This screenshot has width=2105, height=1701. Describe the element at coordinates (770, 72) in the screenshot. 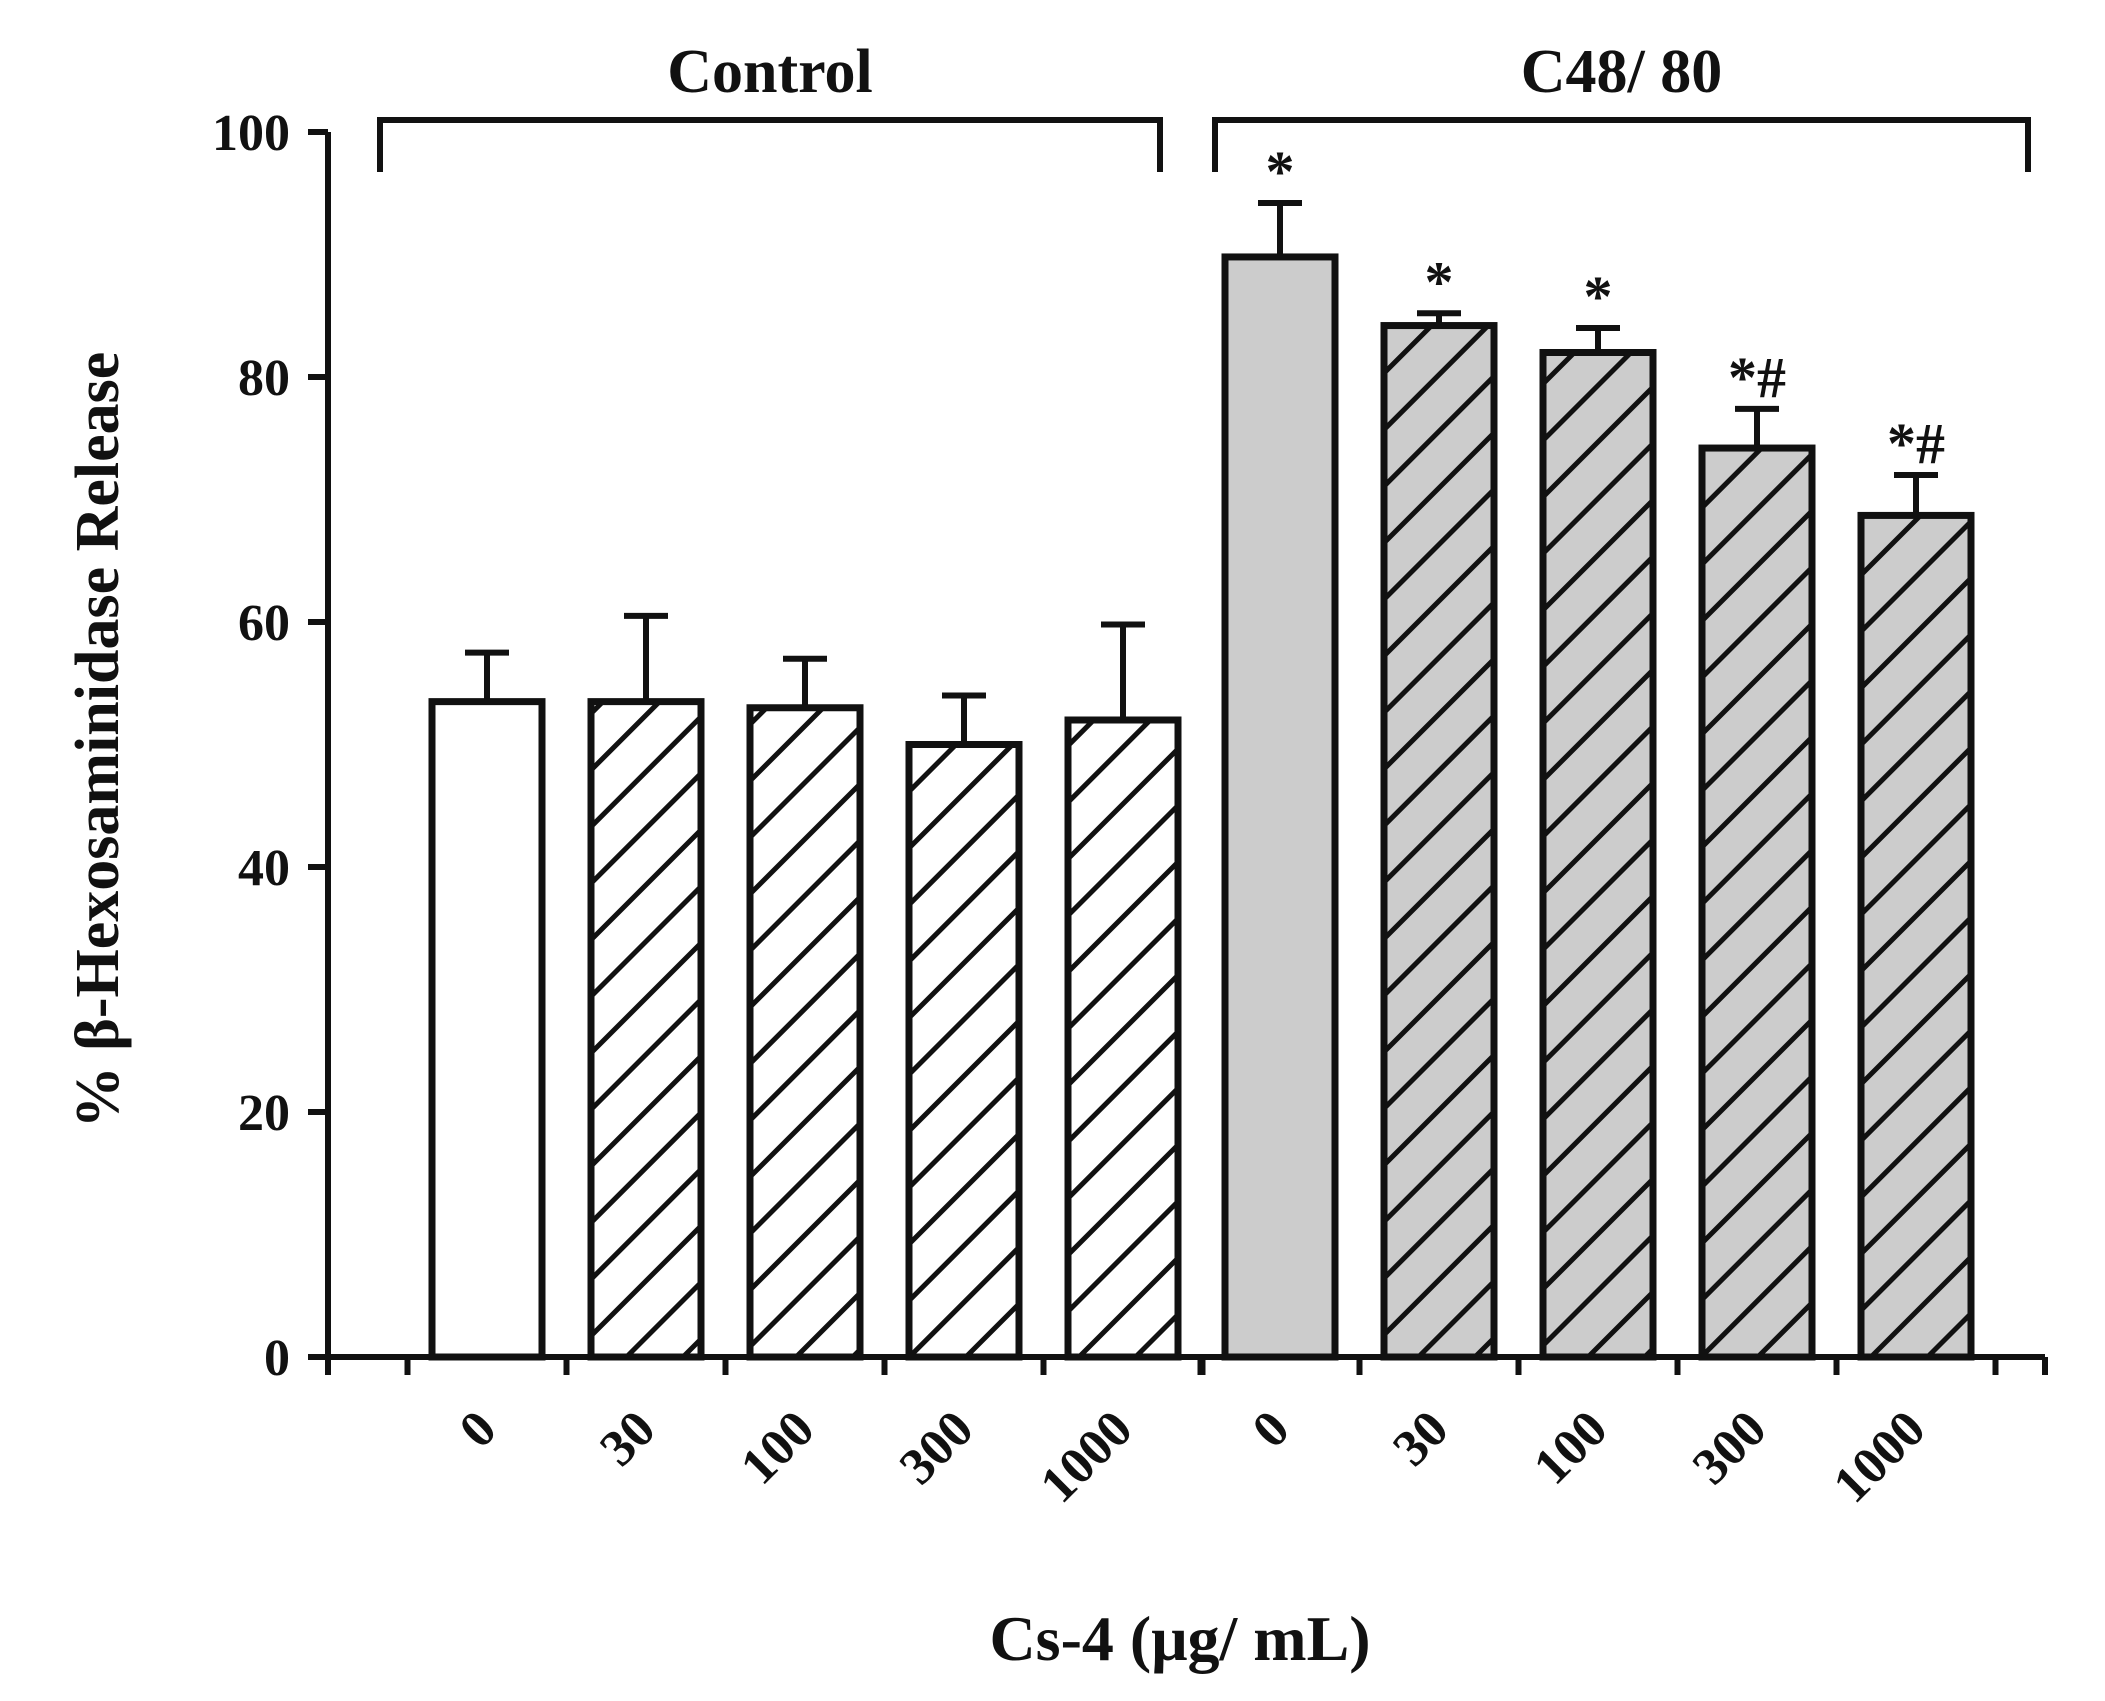

I see `group-label: Control` at that location.